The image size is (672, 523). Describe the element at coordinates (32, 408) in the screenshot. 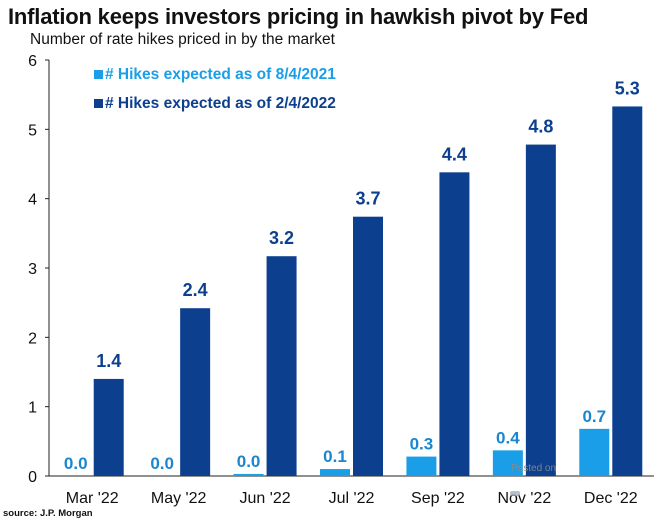

I see `y-tick-label: 1` at that location.